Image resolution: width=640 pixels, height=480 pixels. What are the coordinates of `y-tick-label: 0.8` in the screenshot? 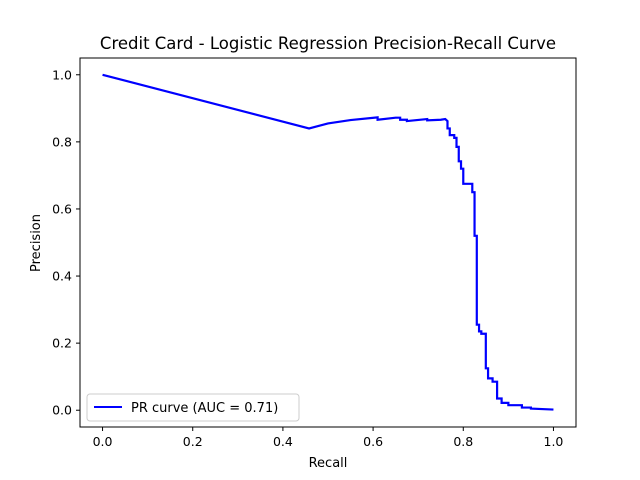 It's located at (62, 141).